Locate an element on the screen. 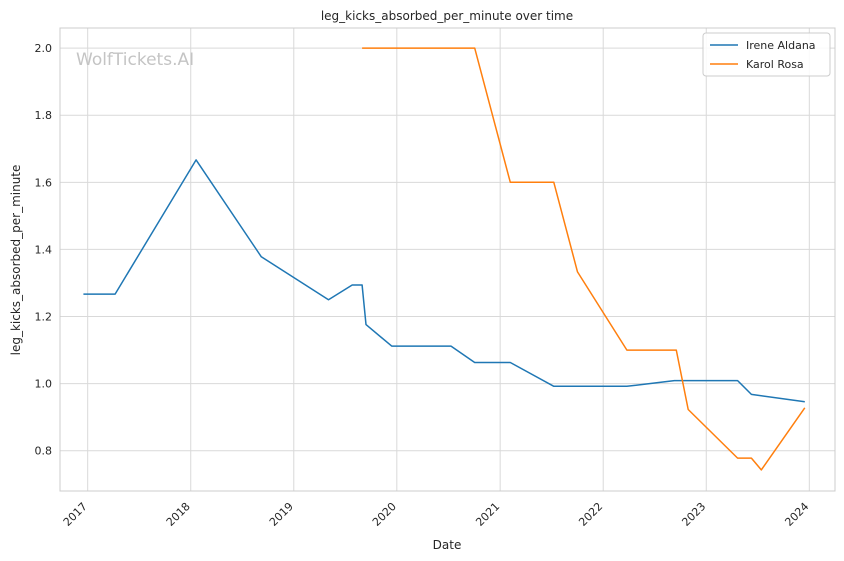 This screenshot has width=844, height=561. legend-label-irene-aldana: Irene Aldana is located at coordinates (781, 45).